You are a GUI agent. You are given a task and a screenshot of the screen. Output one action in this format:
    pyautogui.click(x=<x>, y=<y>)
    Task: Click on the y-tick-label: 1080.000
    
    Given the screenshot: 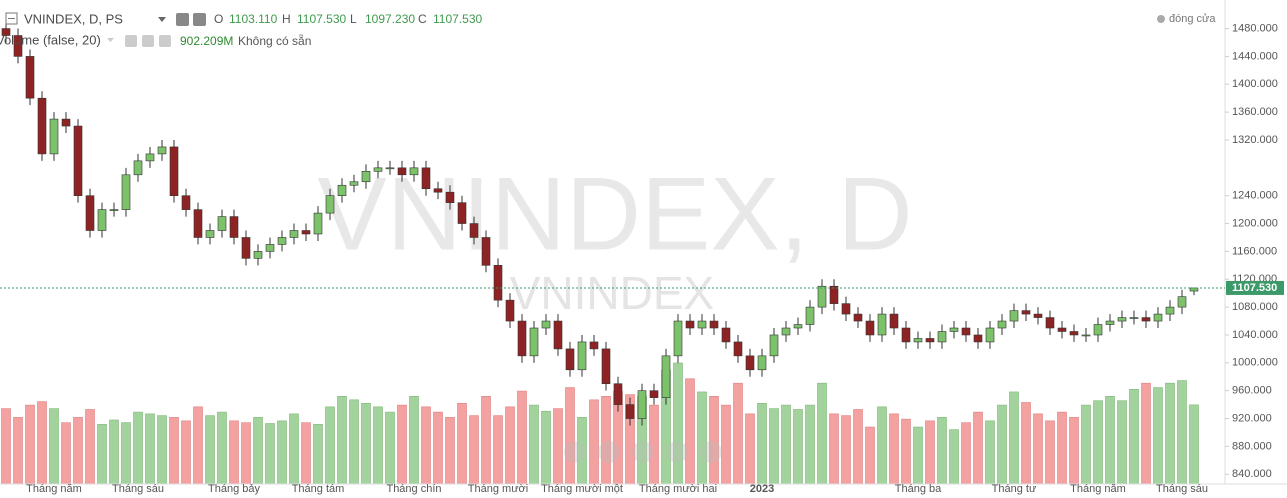 What is the action you would take?
    pyautogui.click(x=1255, y=307)
    